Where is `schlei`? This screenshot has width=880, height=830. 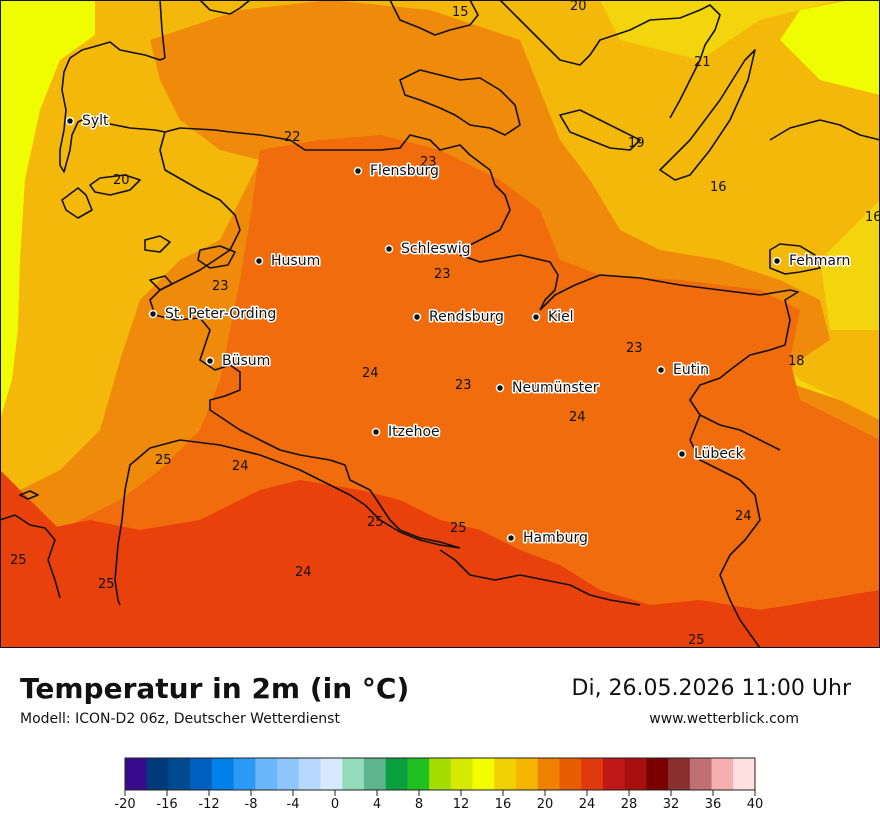 schlei is located at coordinates (509, 282).